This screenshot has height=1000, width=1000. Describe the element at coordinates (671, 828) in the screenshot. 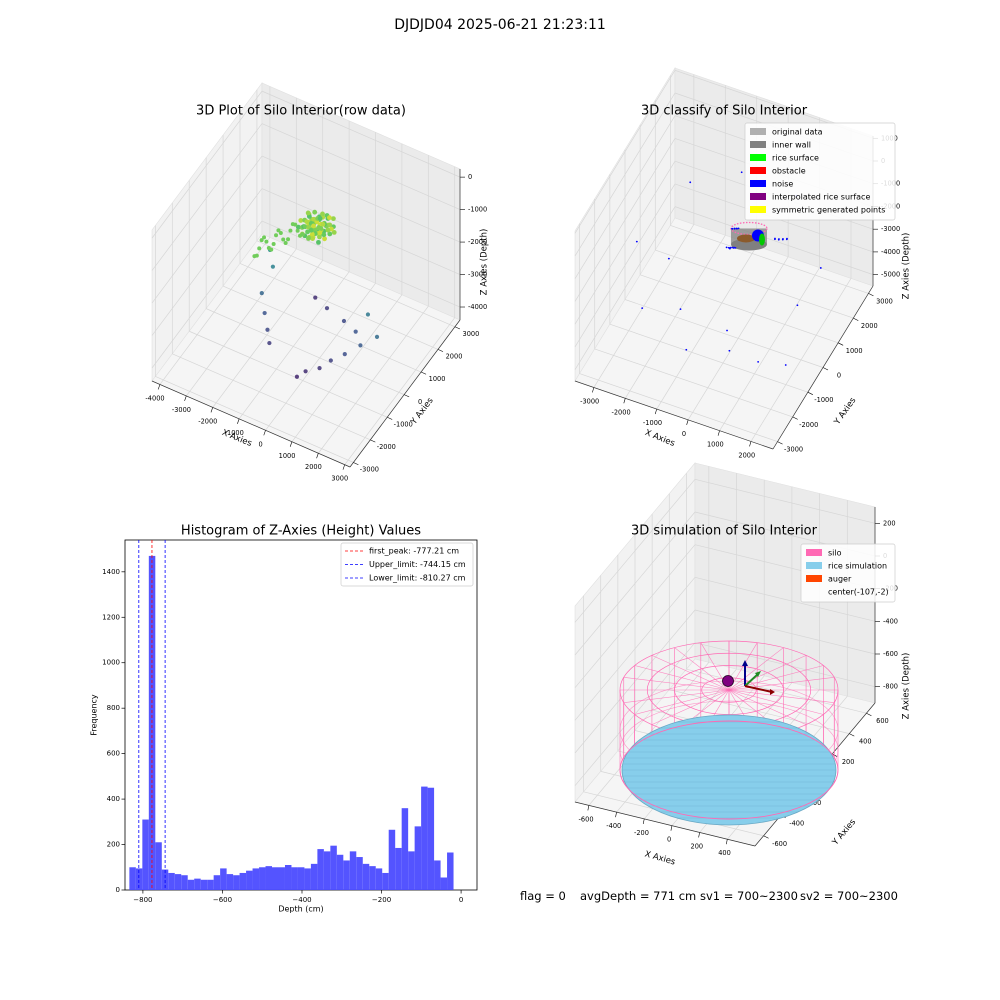

I see `sim-xtick` at that location.